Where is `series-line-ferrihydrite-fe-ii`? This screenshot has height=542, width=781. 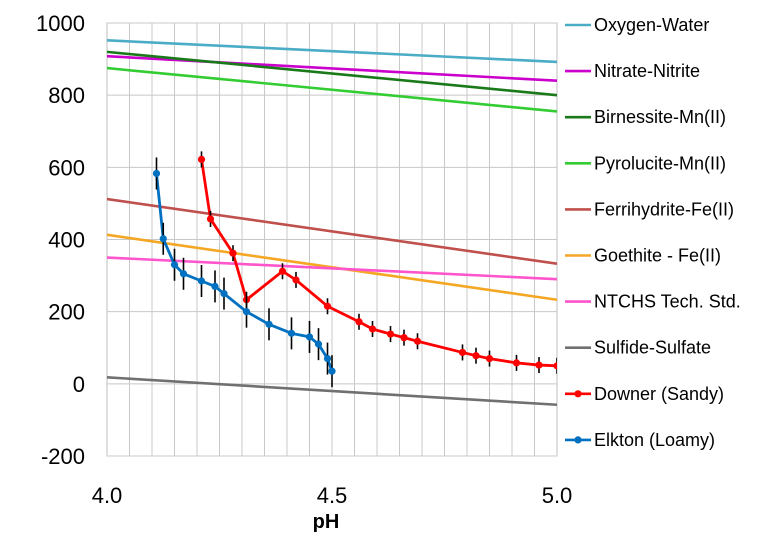 series-line-ferrihydrite-fe-ii is located at coordinates (332, 231).